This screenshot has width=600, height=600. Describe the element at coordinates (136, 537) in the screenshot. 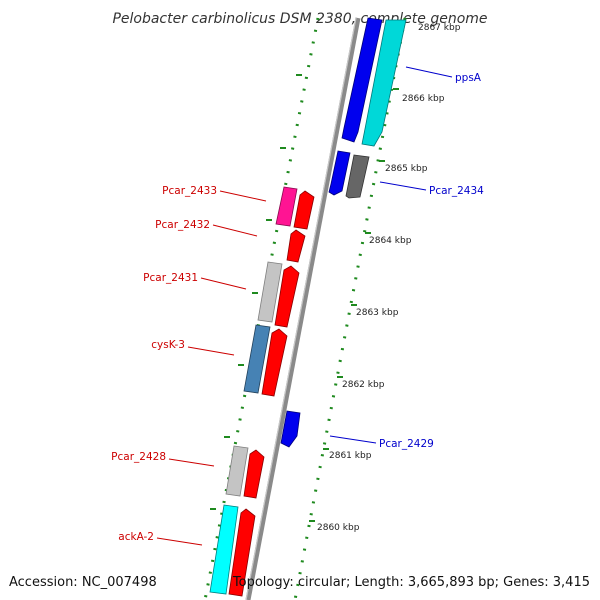

I see `gene-label-ackA-2: ackA-2` at that location.